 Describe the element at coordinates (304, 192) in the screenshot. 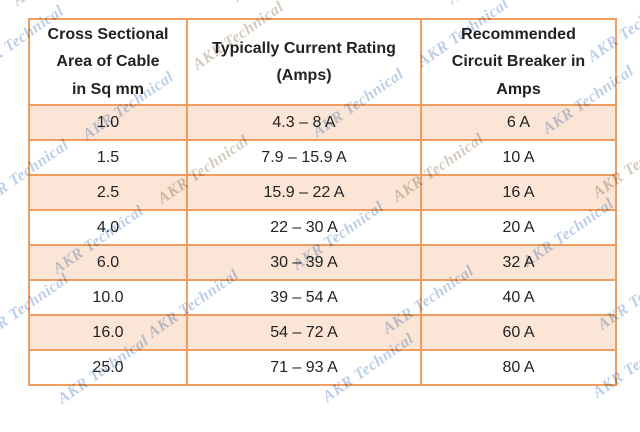

I see `rating-cell: 15.9 – 22 A` at that location.